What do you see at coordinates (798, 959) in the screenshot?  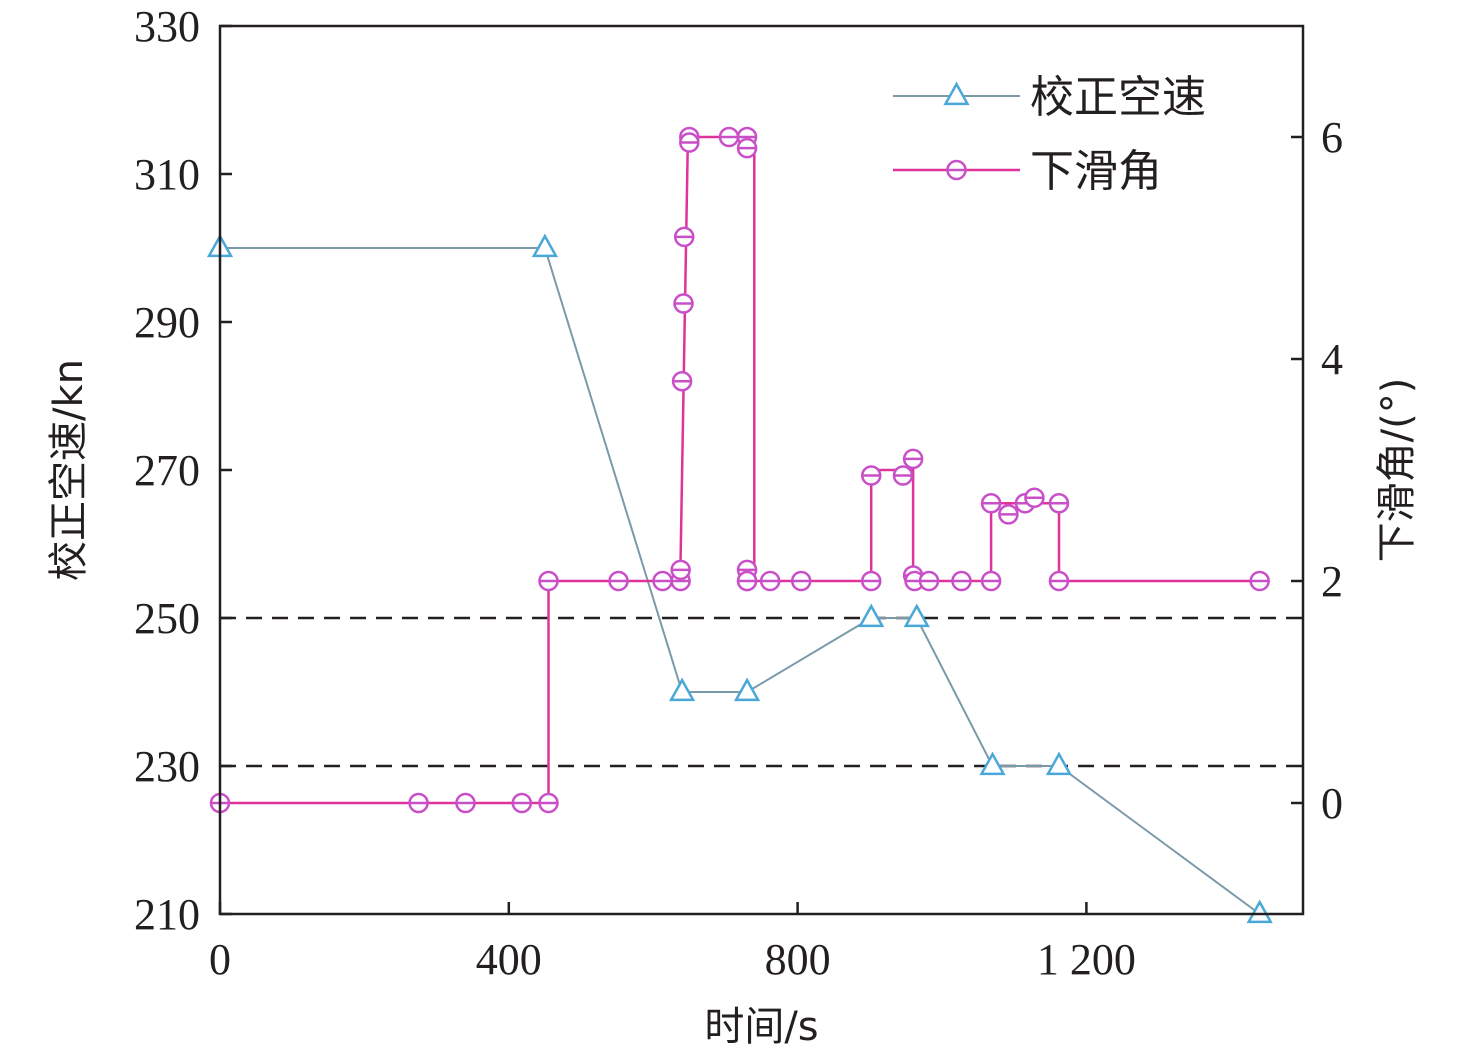 I see `x-tick-label: 800` at bounding box center [798, 959].